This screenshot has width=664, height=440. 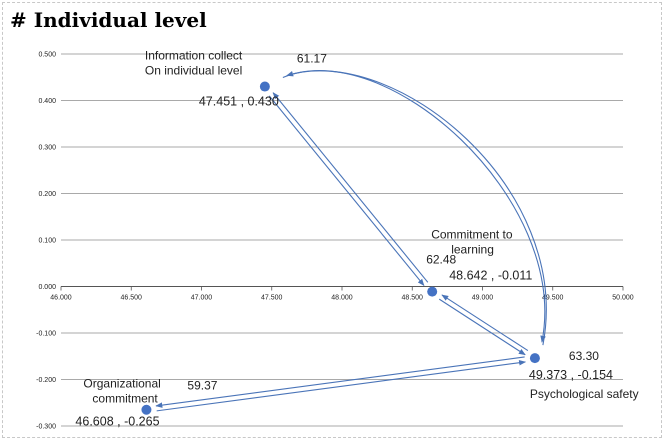 What do you see at coordinates (553, 298) in the screenshot?
I see `x-tick-label-7: 49.500` at bounding box center [553, 298].